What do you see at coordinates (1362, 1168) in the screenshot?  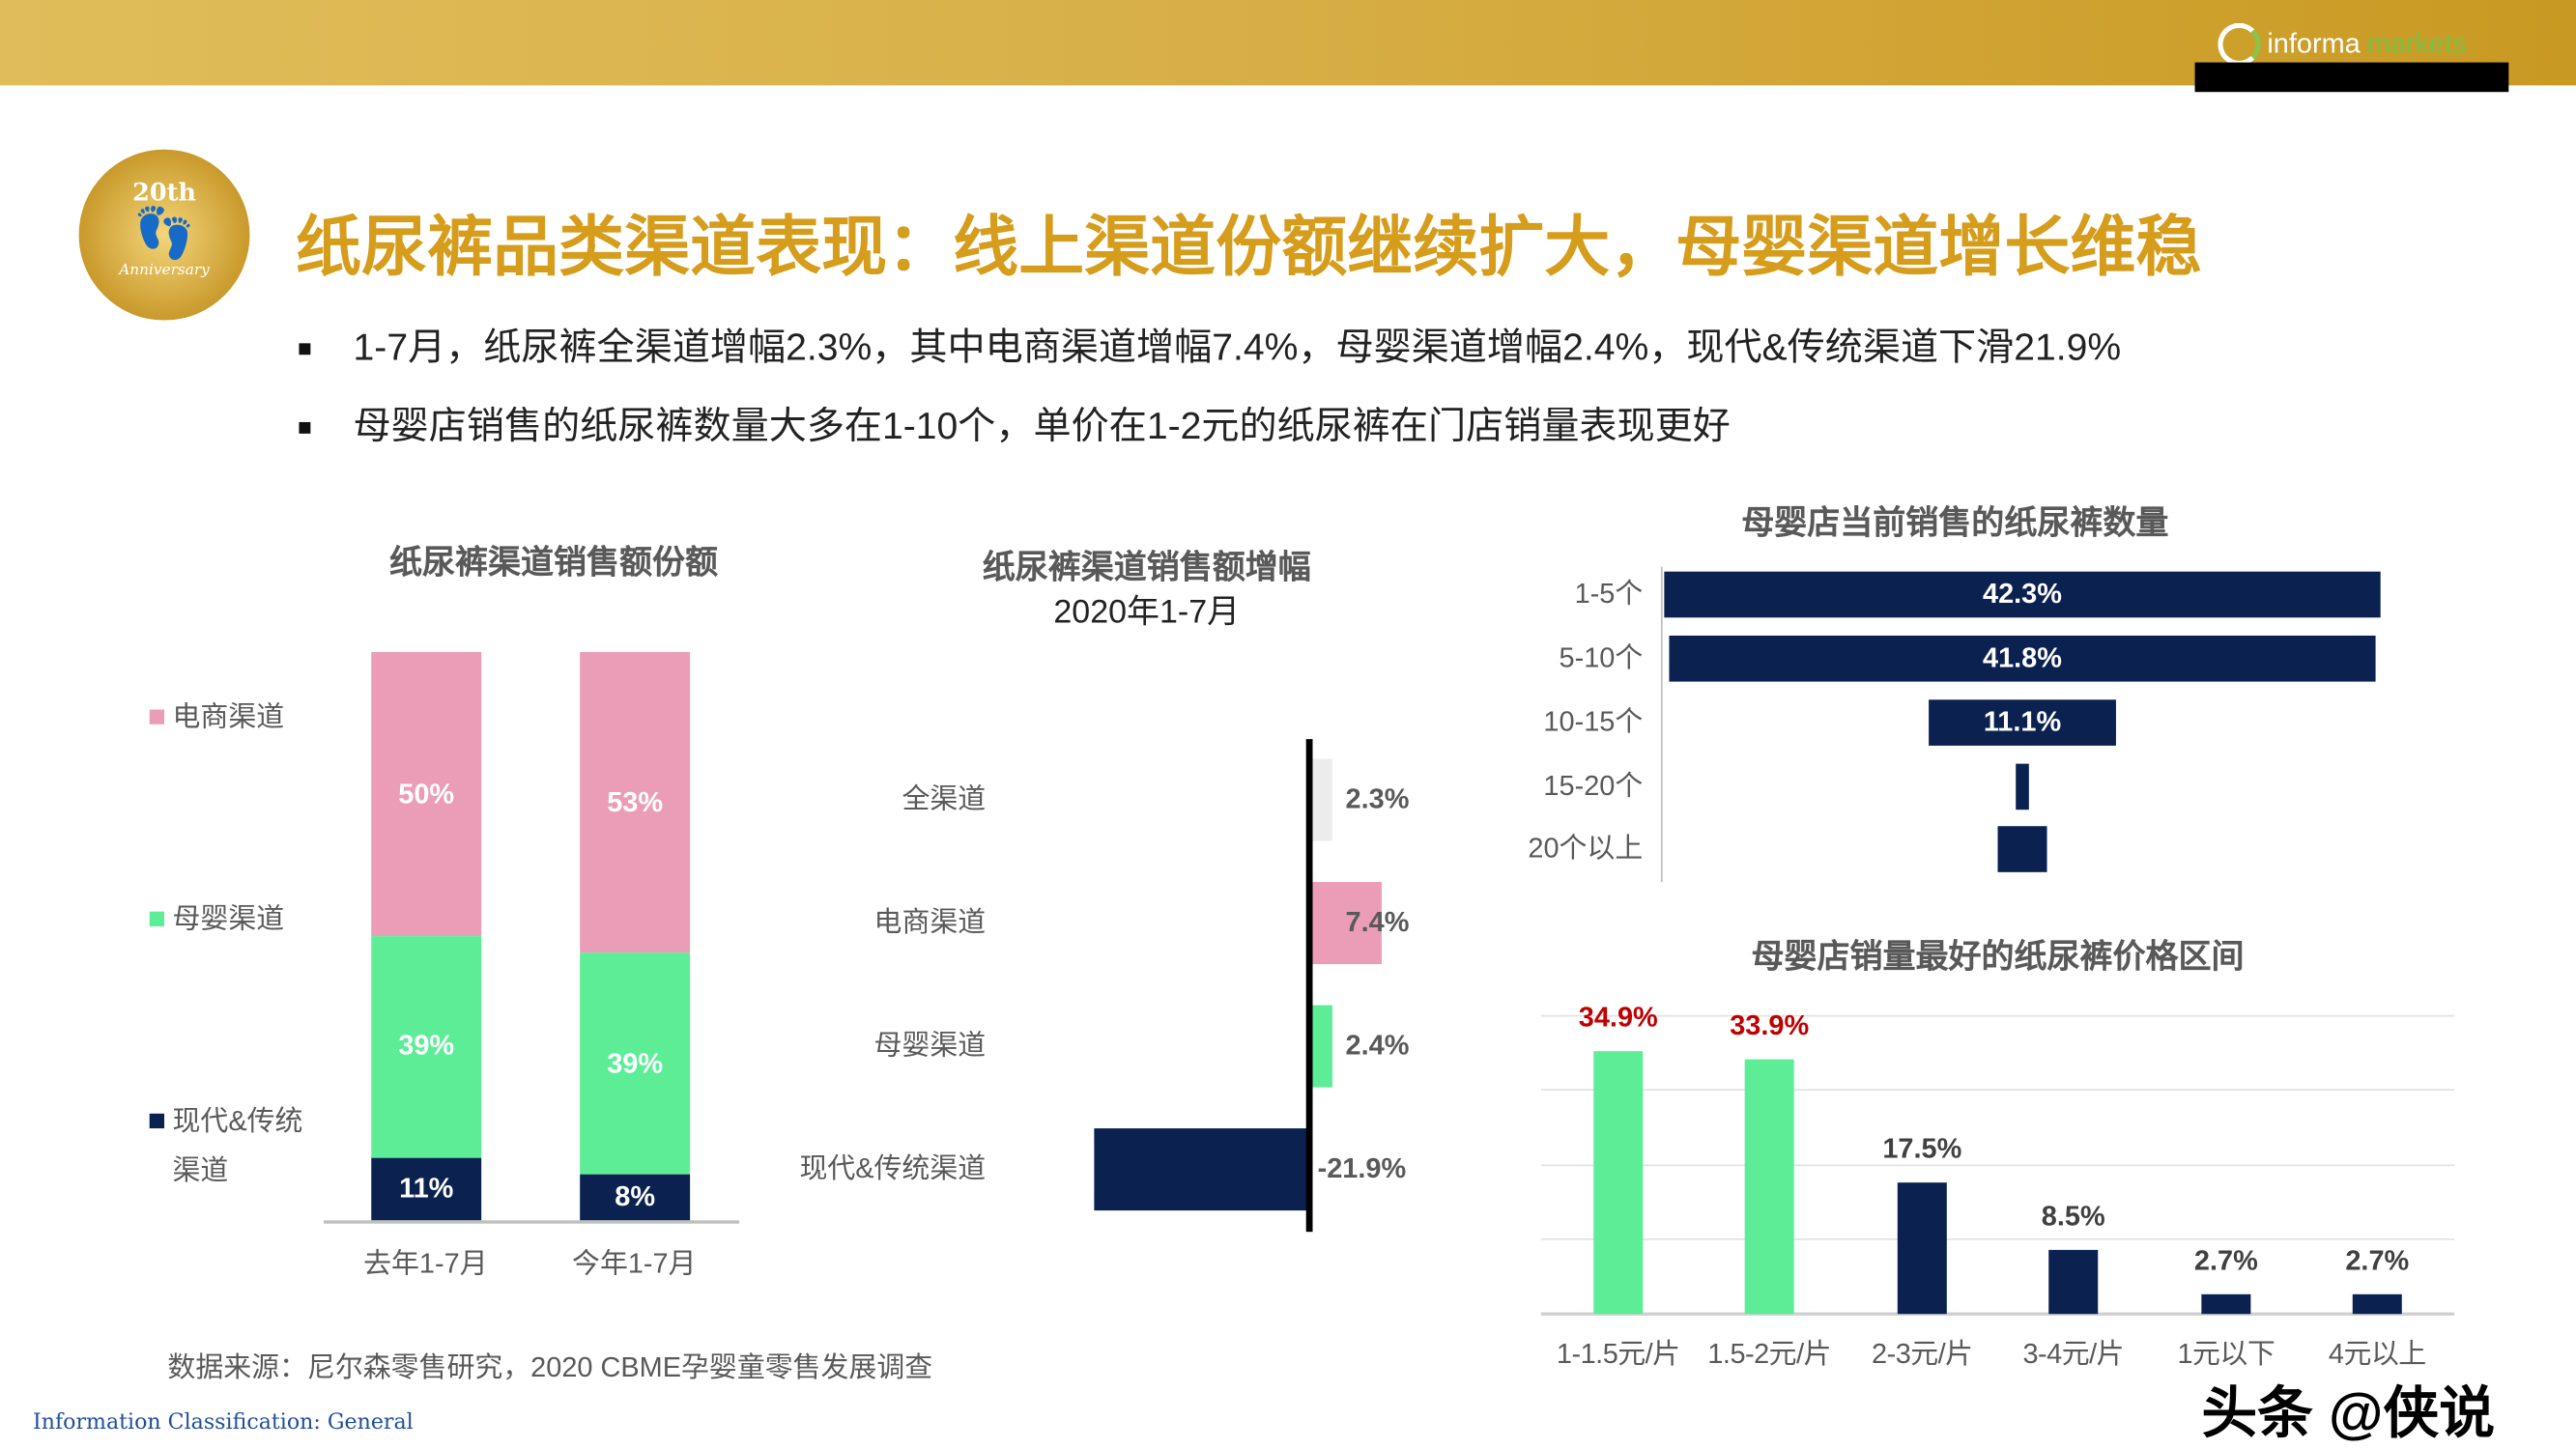 I see `data-label: -21.9%` at bounding box center [1362, 1168].